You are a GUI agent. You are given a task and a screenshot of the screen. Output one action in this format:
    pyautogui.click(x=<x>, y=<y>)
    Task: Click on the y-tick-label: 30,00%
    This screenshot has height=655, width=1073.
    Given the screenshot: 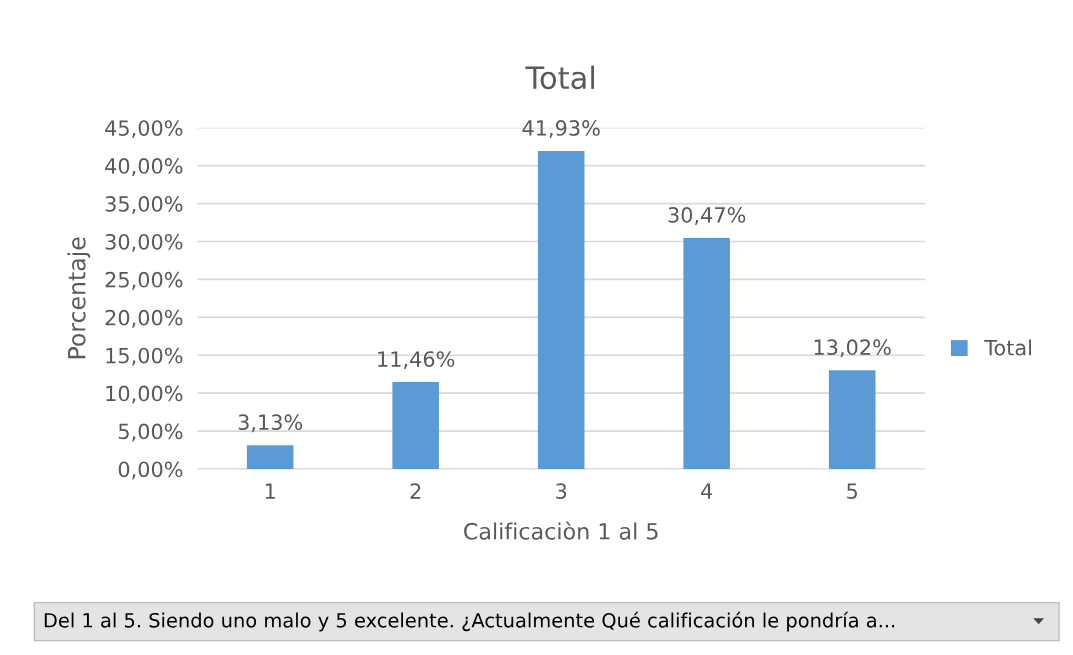 What is the action you would take?
    pyautogui.click(x=144, y=242)
    